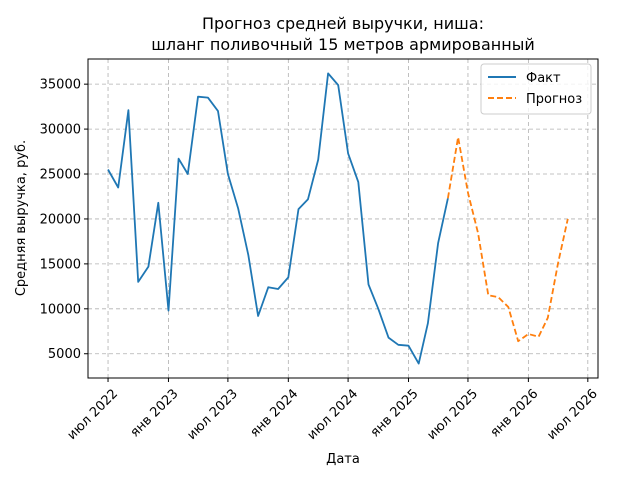 The width and height of the screenshot is (640, 480). What do you see at coordinates (93, 414) in the screenshot?
I see `x-tick-label: июл 2022` at bounding box center [93, 414].